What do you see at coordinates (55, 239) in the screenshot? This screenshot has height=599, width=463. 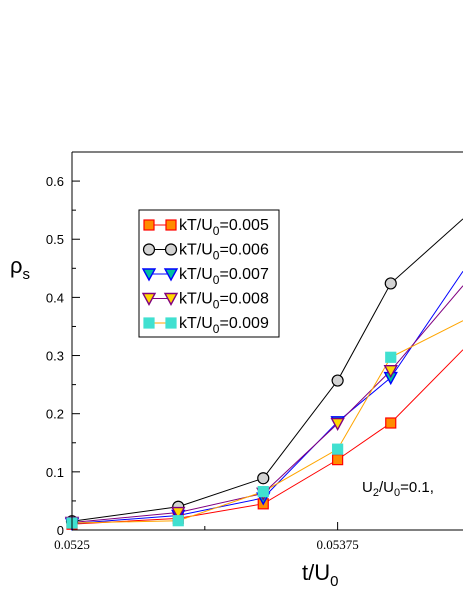 I see `y-tick-label: 0.5` at bounding box center [55, 239].